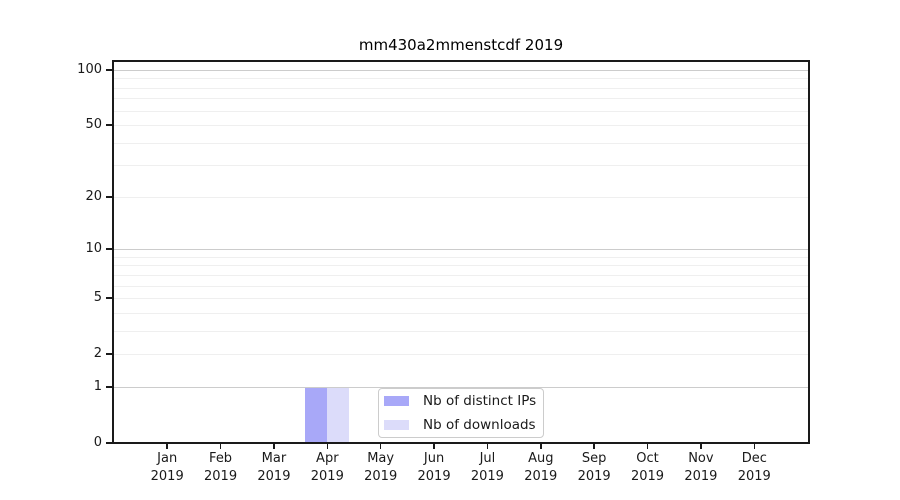 The image size is (900, 500). I want to click on x-tick-label-nov: Nov 2019, so click(701, 467).